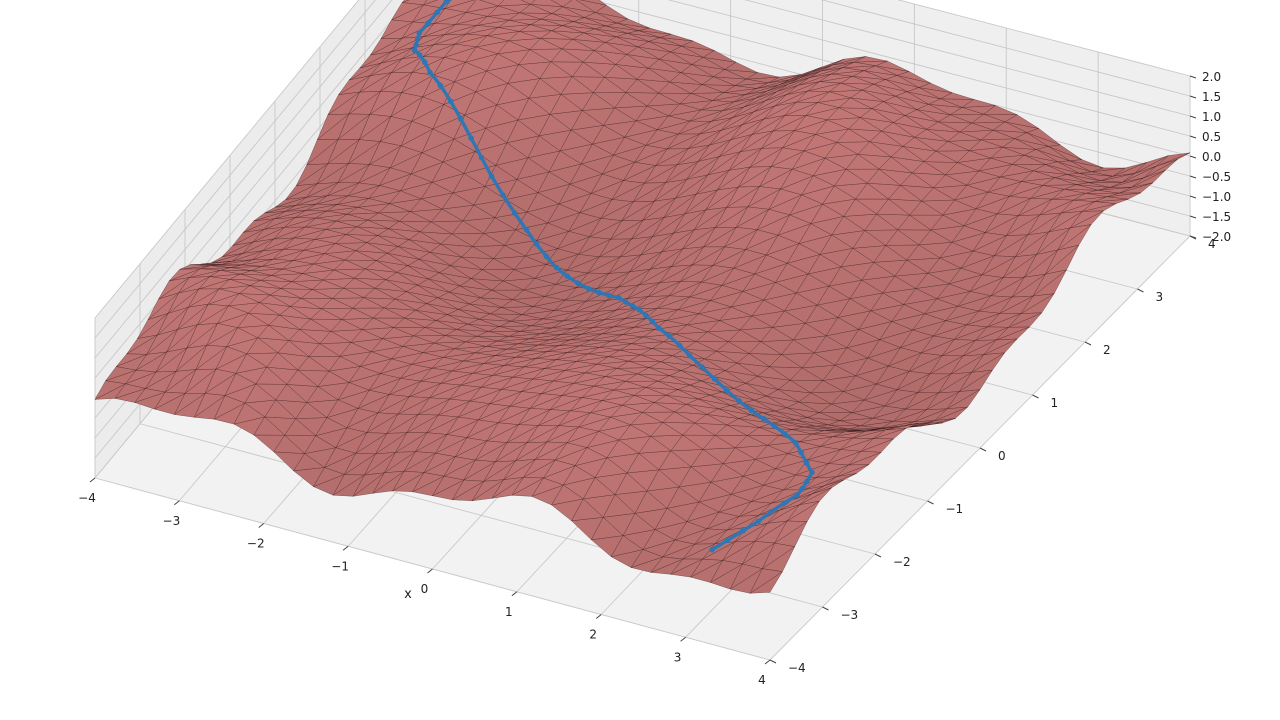 The image size is (1280, 720). What do you see at coordinates (891, 78) in the screenshot?
I see `grid-line` at bounding box center [891, 78].